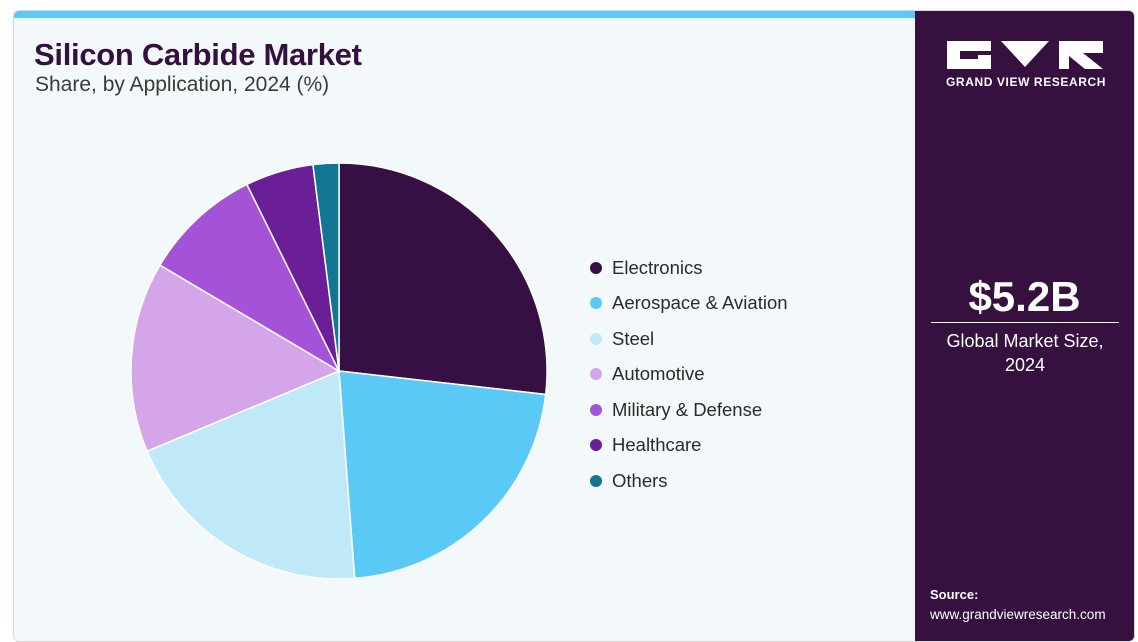 The width and height of the screenshot is (1138, 642). Describe the element at coordinates (1024, 296) in the screenshot. I see `market-size-value: $5.2B` at that location.